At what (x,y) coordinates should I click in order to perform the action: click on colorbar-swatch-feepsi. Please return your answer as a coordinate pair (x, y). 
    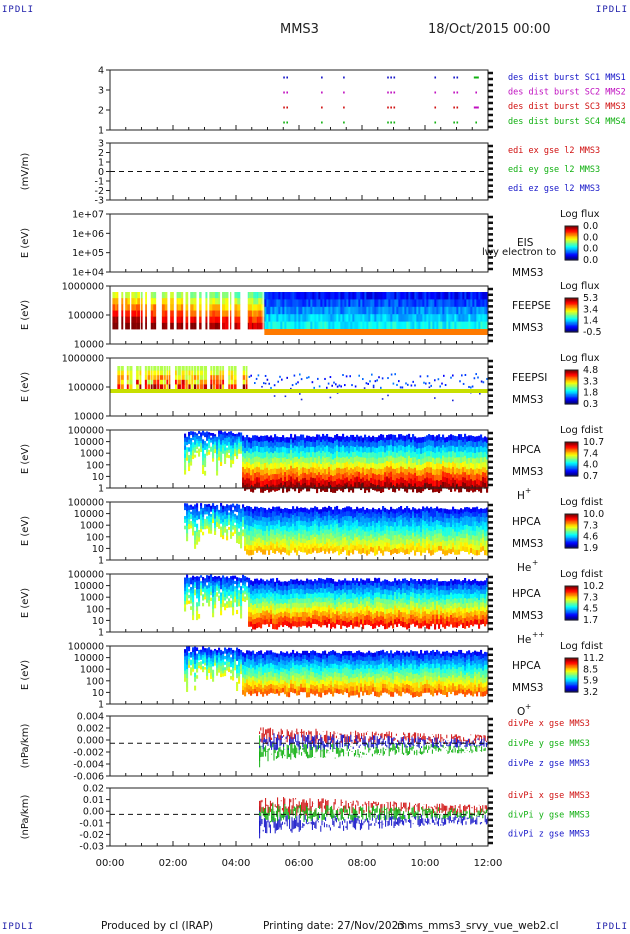
    Looking at the image, I should click on (571, 375).